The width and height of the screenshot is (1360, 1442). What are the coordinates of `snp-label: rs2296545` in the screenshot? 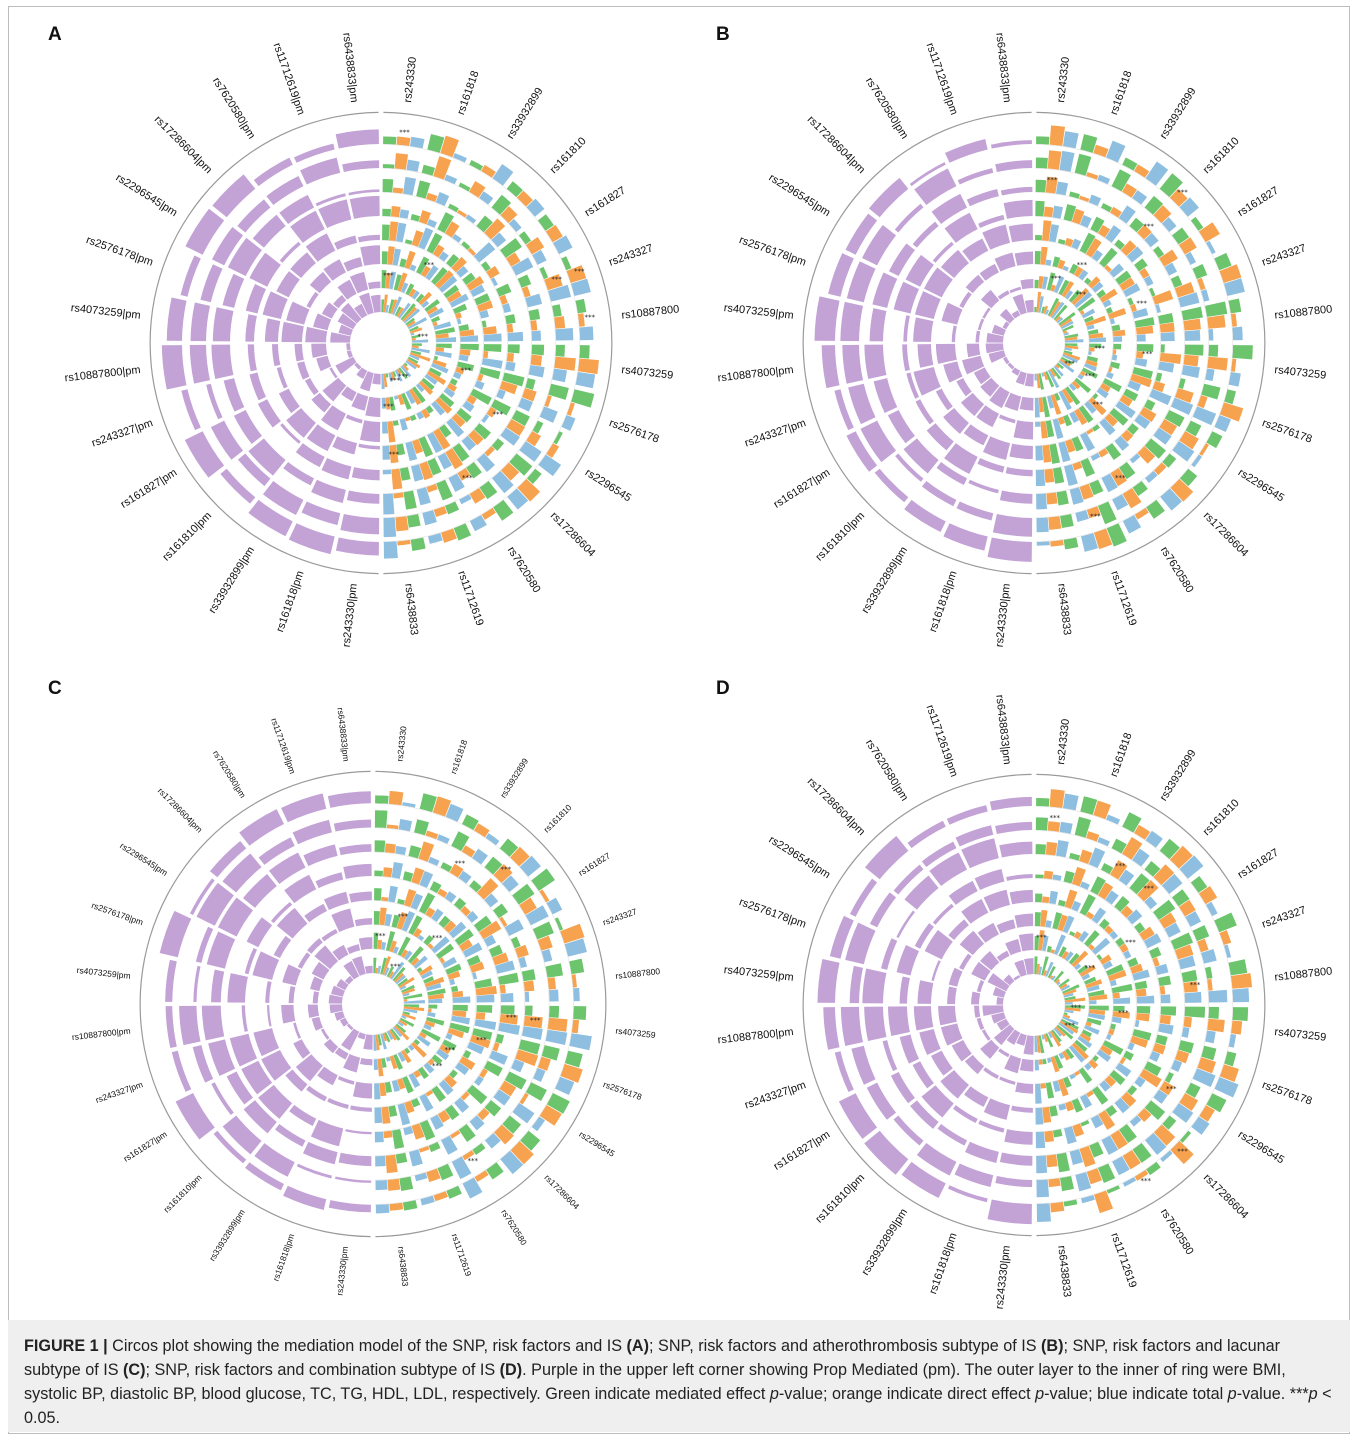 It's located at (597, 1144).